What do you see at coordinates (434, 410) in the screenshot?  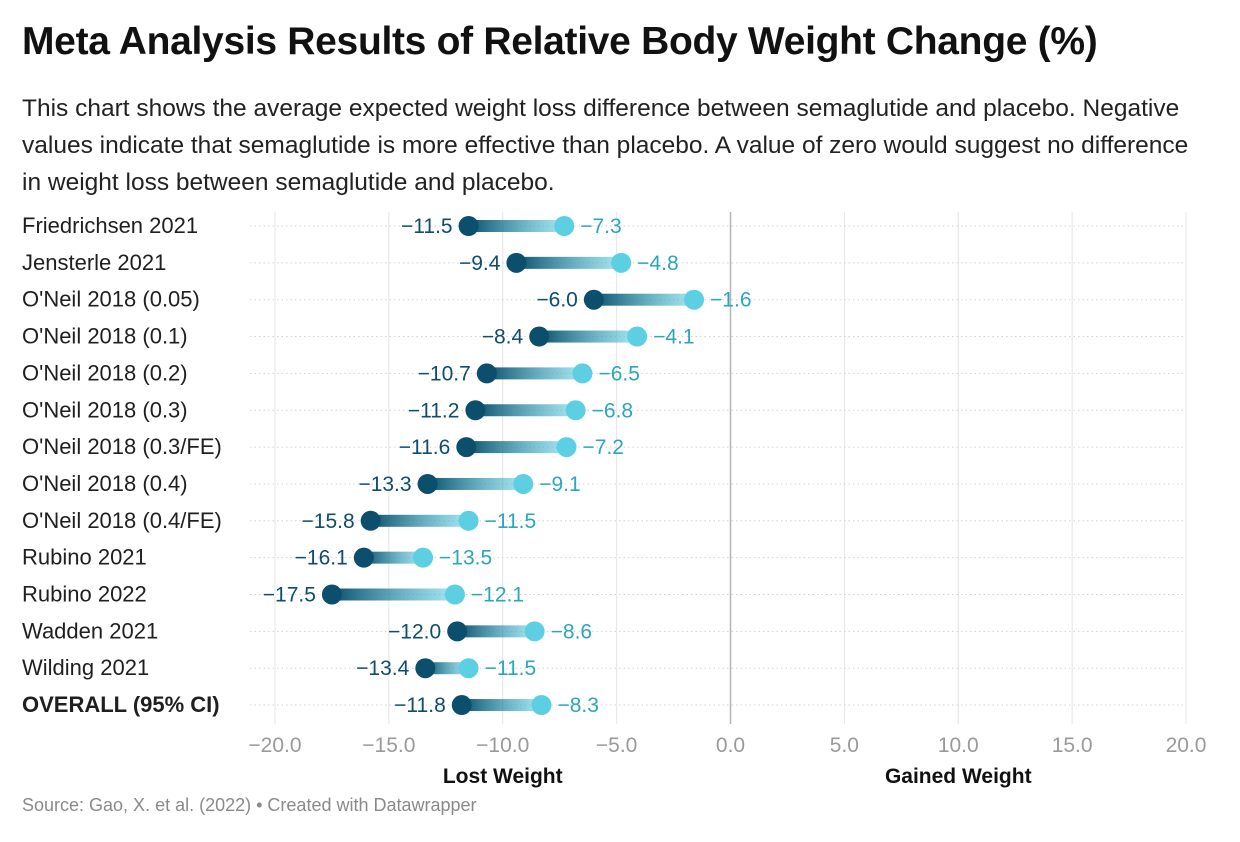 I see `semaglutide-value-label: −11.2` at bounding box center [434, 410].